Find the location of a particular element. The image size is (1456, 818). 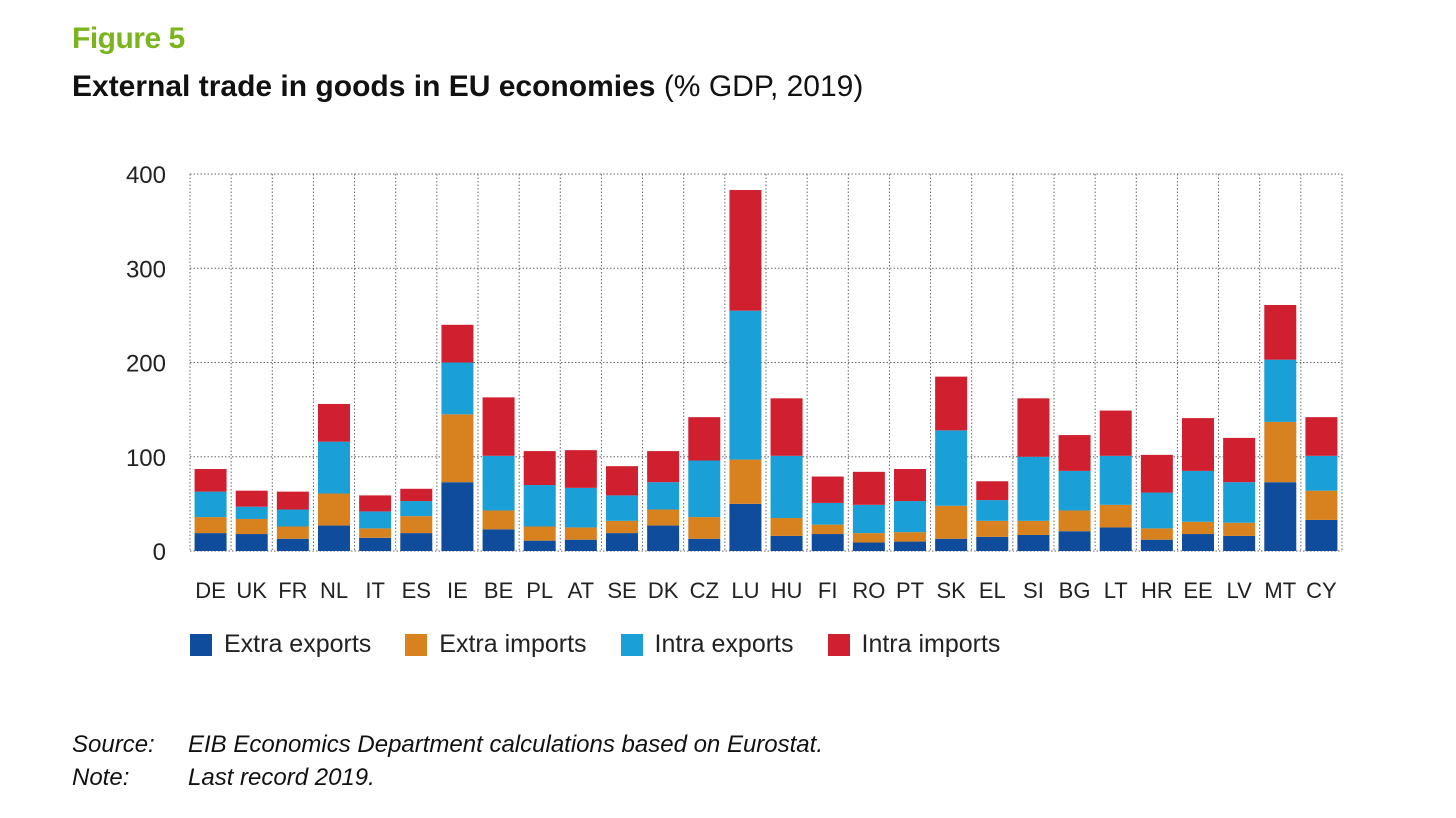

bar-dk-intra-imports is located at coordinates (663, 467).